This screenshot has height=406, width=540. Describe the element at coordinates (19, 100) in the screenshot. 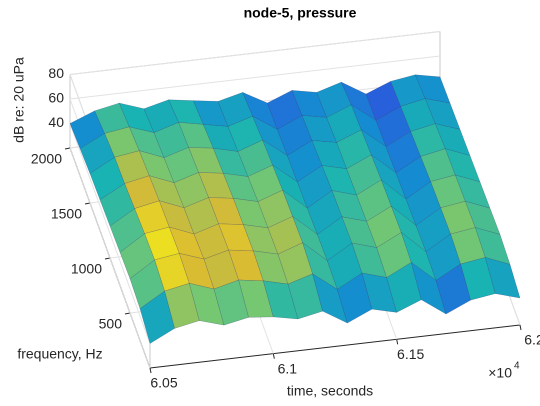

I see `z-axis-label: dB re: 20 uPa` at that location.